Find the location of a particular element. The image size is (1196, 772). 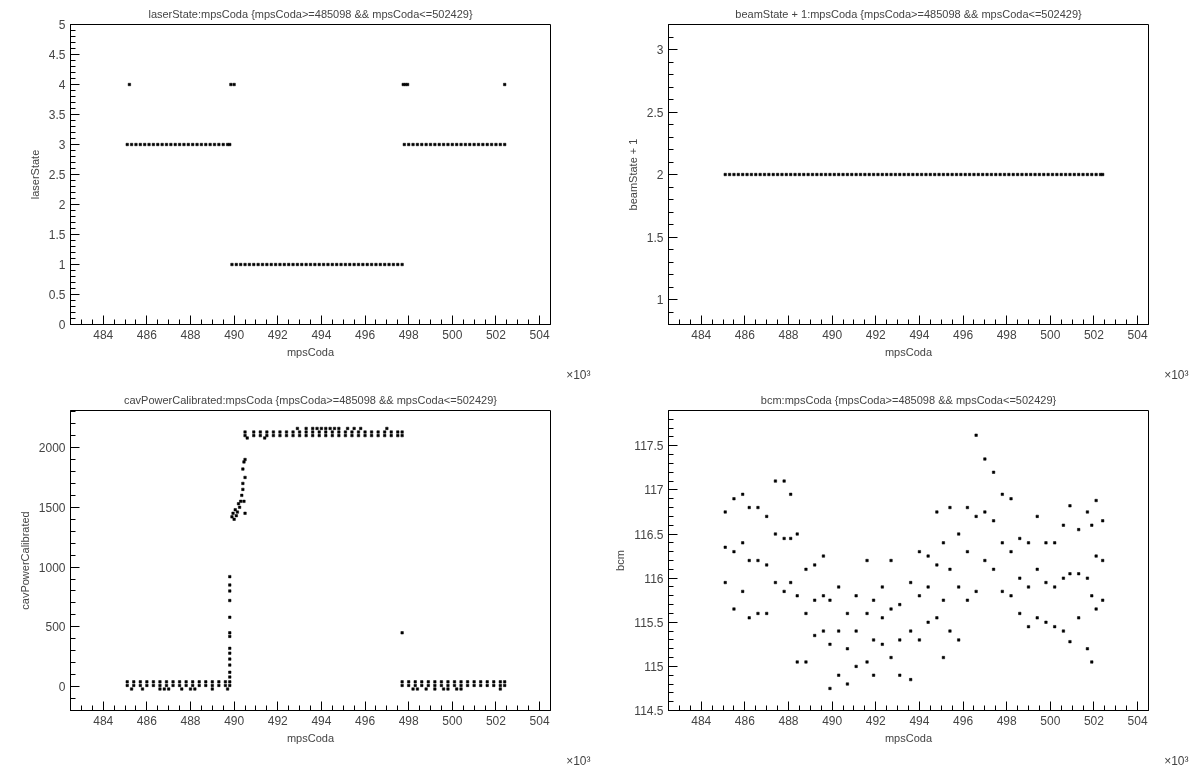

y-tick-label: 114.5 is located at coordinates (649, 711).